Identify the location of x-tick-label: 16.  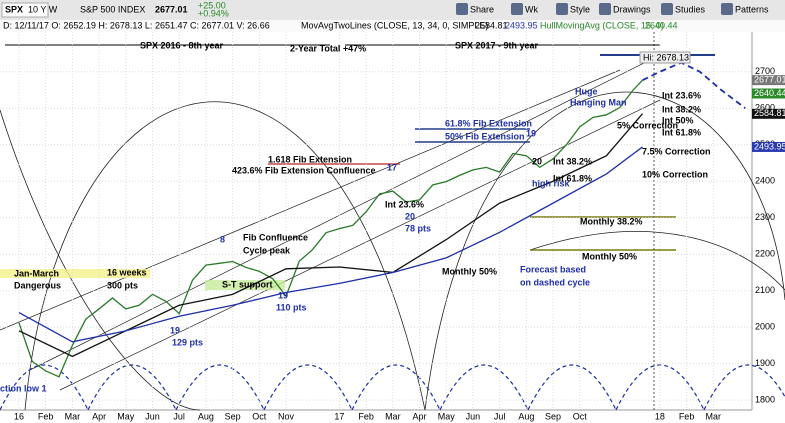
(19, 416).